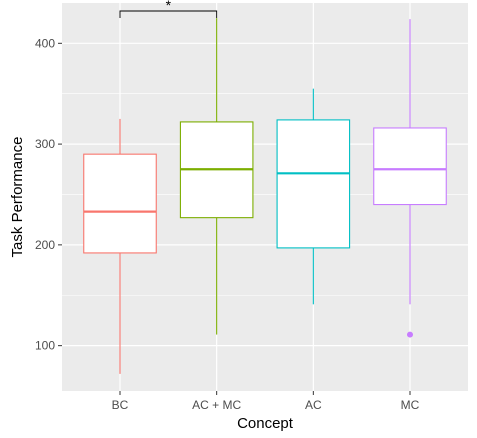 Image resolution: width=477 pixels, height=438 pixels. Describe the element at coordinates (266, 401) in the screenshot. I see `x-axis-ticks: BC AC + MC AC MC` at that location.